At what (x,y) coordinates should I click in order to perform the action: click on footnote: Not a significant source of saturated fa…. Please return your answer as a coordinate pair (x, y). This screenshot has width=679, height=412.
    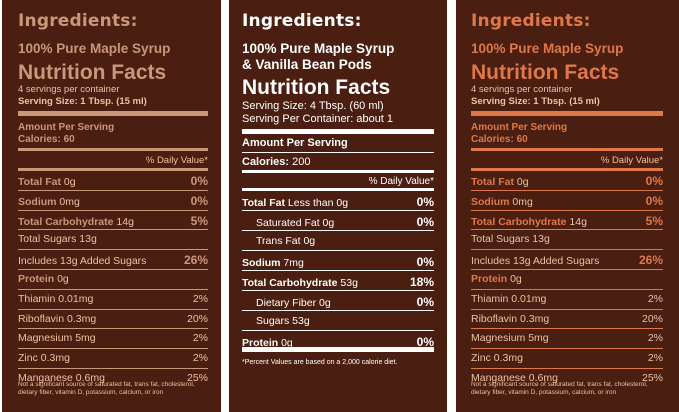
    Looking at the image, I should click on (106, 388).